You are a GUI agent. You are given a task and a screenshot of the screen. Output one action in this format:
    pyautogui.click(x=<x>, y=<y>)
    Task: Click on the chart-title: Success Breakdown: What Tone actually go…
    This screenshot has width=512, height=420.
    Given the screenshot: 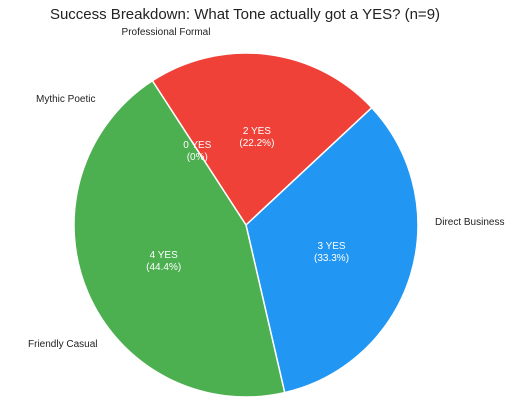 What is the action you would take?
    pyautogui.click(x=245, y=14)
    